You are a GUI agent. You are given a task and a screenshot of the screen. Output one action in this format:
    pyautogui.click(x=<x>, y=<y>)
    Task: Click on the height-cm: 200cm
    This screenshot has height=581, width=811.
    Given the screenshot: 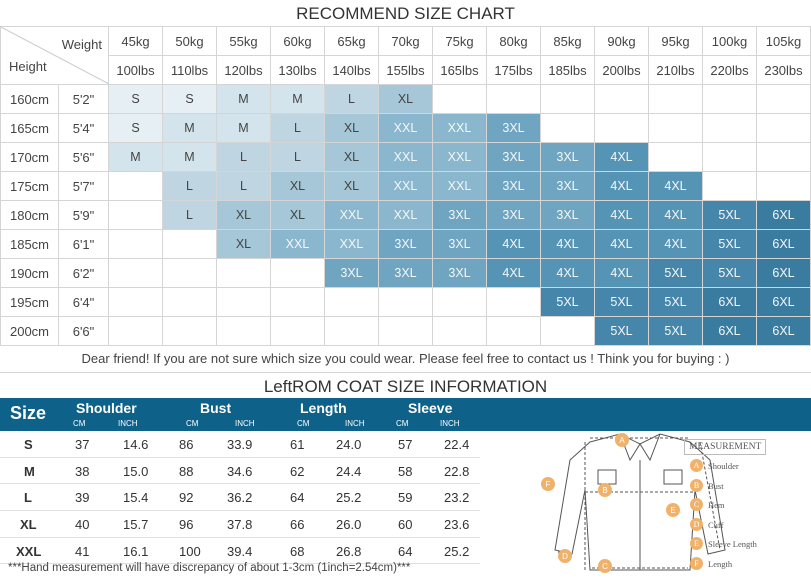 What is the action you would take?
    pyautogui.click(x=29, y=331)
    